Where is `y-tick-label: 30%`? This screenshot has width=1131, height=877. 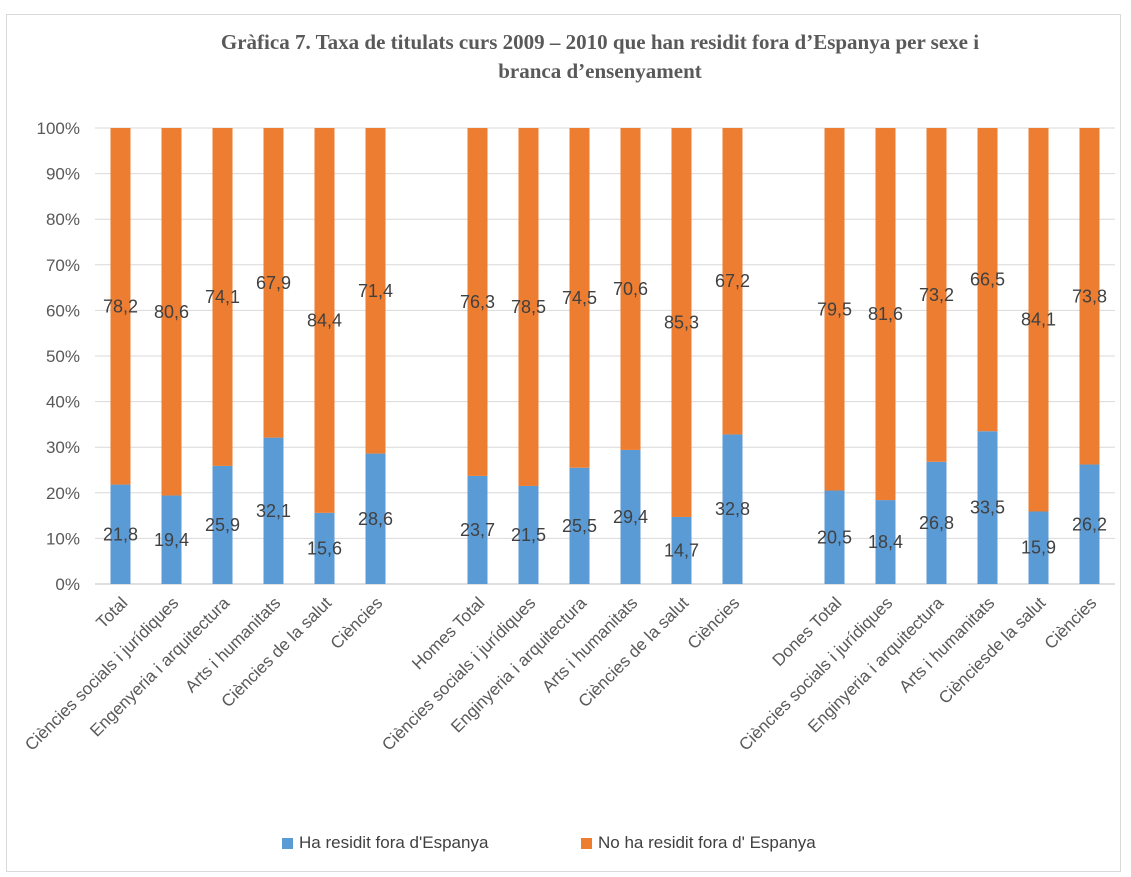
y-tick-label: 30% is located at coordinates (63, 447).